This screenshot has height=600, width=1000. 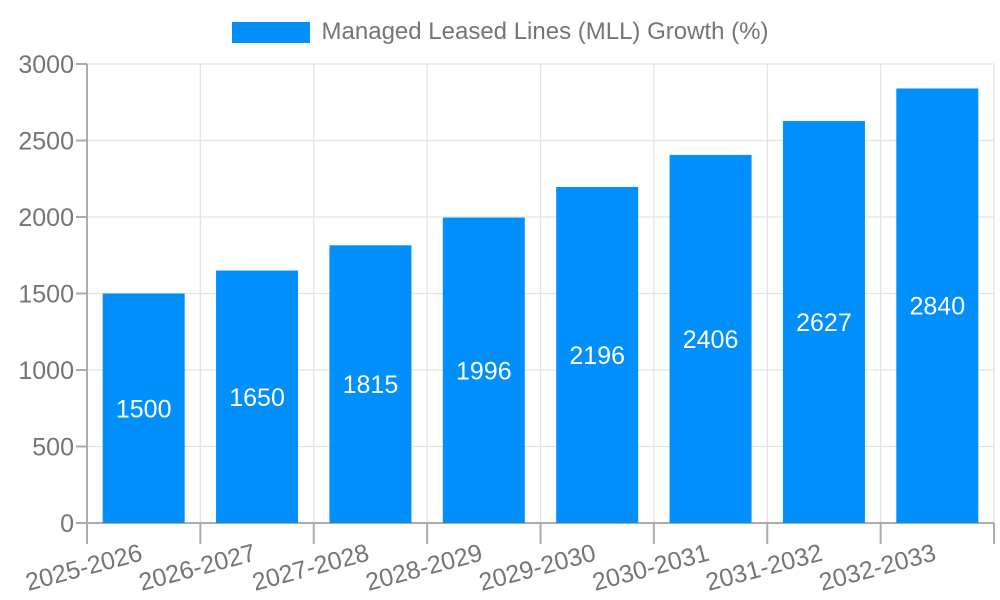 What do you see at coordinates (537, 568) in the screenshot?
I see `x-tick-label: 2029-2030` at bounding box center [537, 568].